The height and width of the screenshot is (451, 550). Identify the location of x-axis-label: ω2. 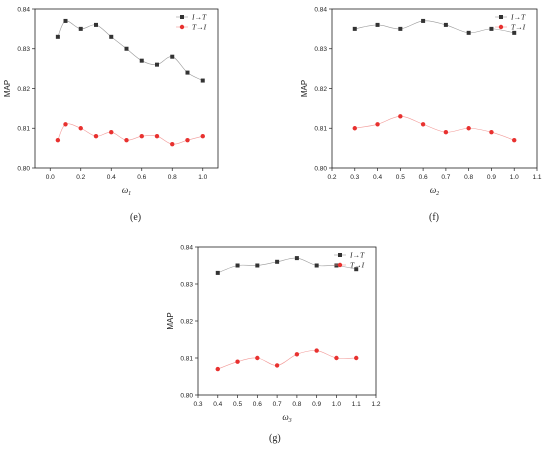
(434, 191).